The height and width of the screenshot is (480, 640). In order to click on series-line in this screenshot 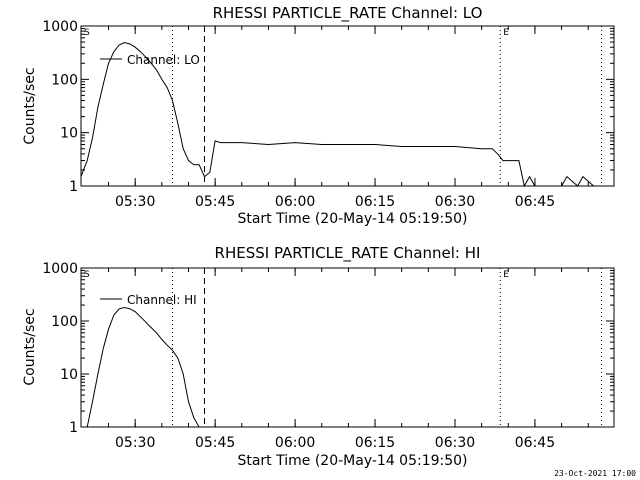, I will do `click(143, 367)`.